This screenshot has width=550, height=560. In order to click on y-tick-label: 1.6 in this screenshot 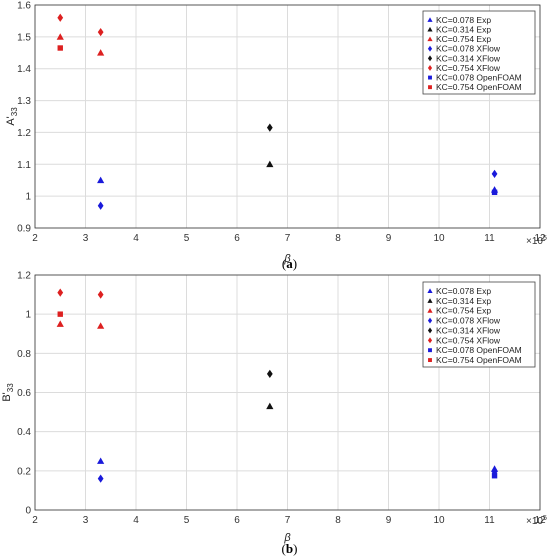, I will do `click(24, 6)`.